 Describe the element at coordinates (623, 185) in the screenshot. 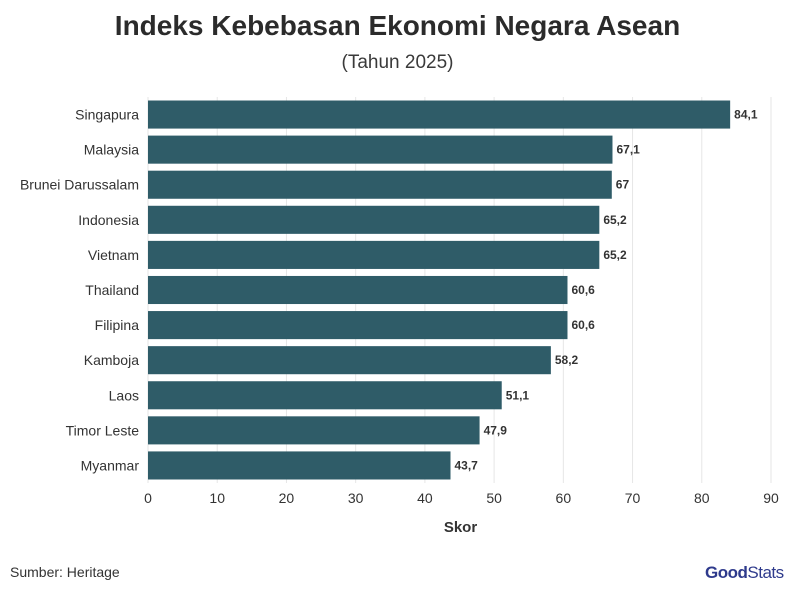

I see `data-label: 67` at that location.